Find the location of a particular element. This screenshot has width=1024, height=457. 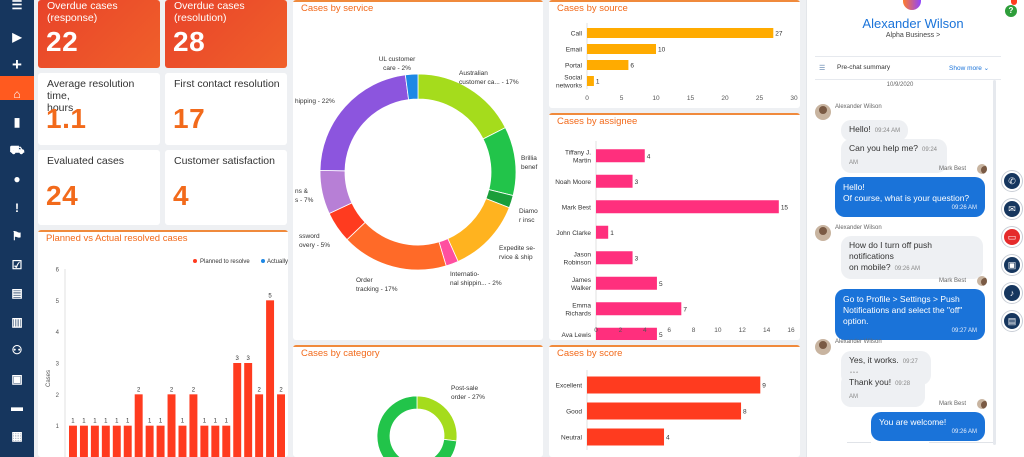

slice-label: ssword overy - 5% is located at coordinates (314, 241).